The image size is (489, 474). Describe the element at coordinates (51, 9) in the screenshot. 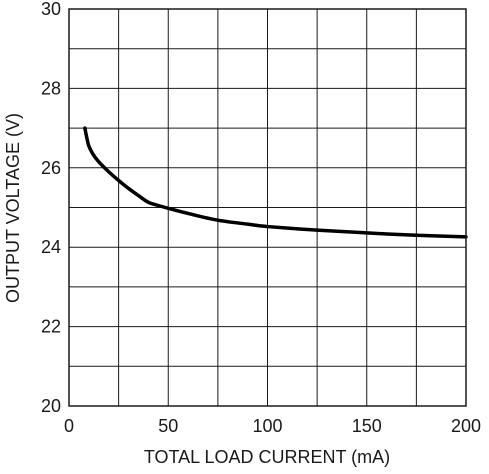

I see `y-tick-label: 30` at that location.